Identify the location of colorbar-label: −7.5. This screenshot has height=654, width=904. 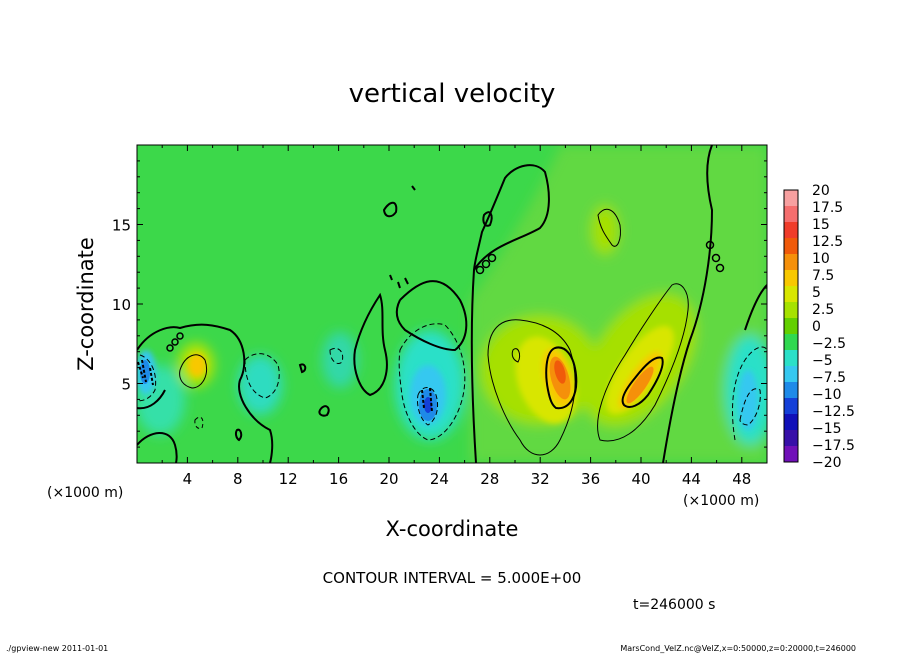
(829, 378).